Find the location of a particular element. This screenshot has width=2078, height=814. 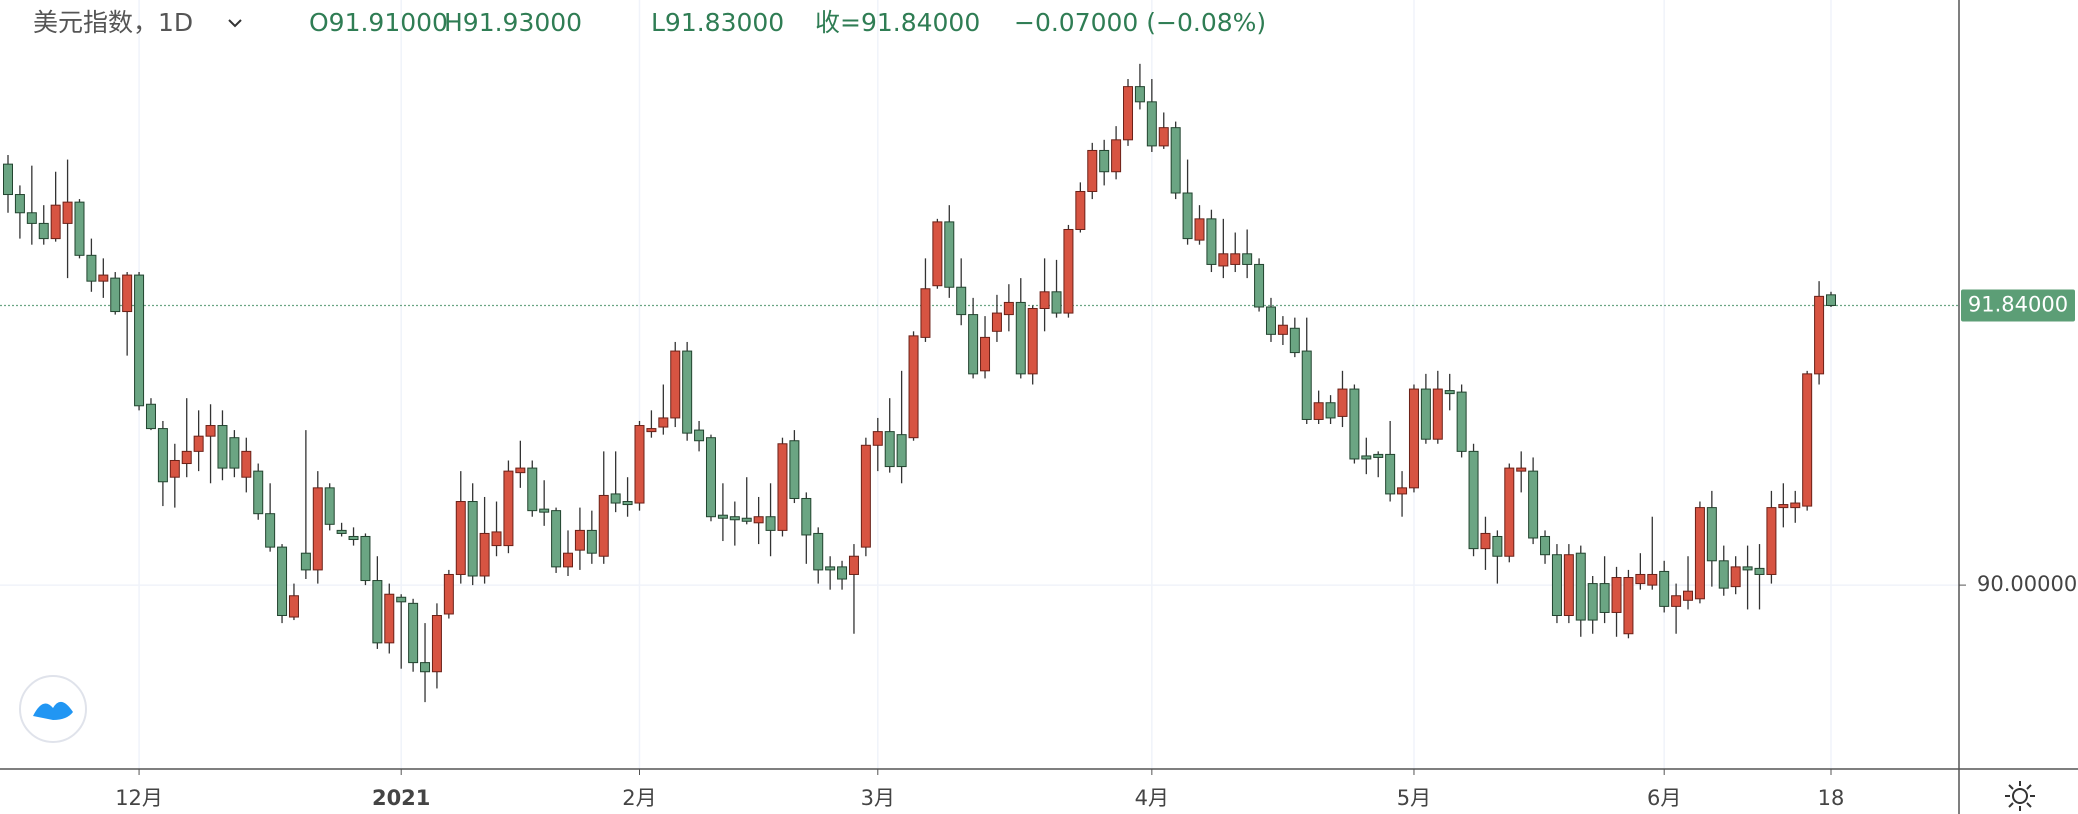

logo-cloud is located at coordinates (53, 710).